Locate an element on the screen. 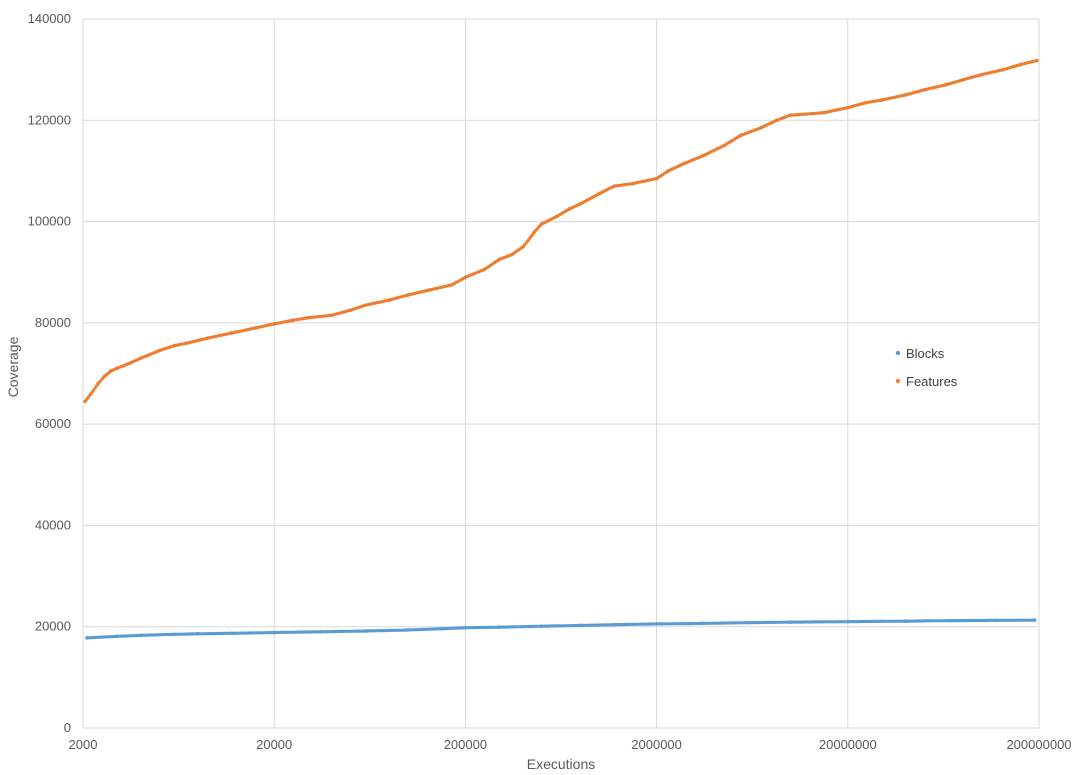 The image size is (1082, 775). legend-marker-features is located at coordinates (898, 381).